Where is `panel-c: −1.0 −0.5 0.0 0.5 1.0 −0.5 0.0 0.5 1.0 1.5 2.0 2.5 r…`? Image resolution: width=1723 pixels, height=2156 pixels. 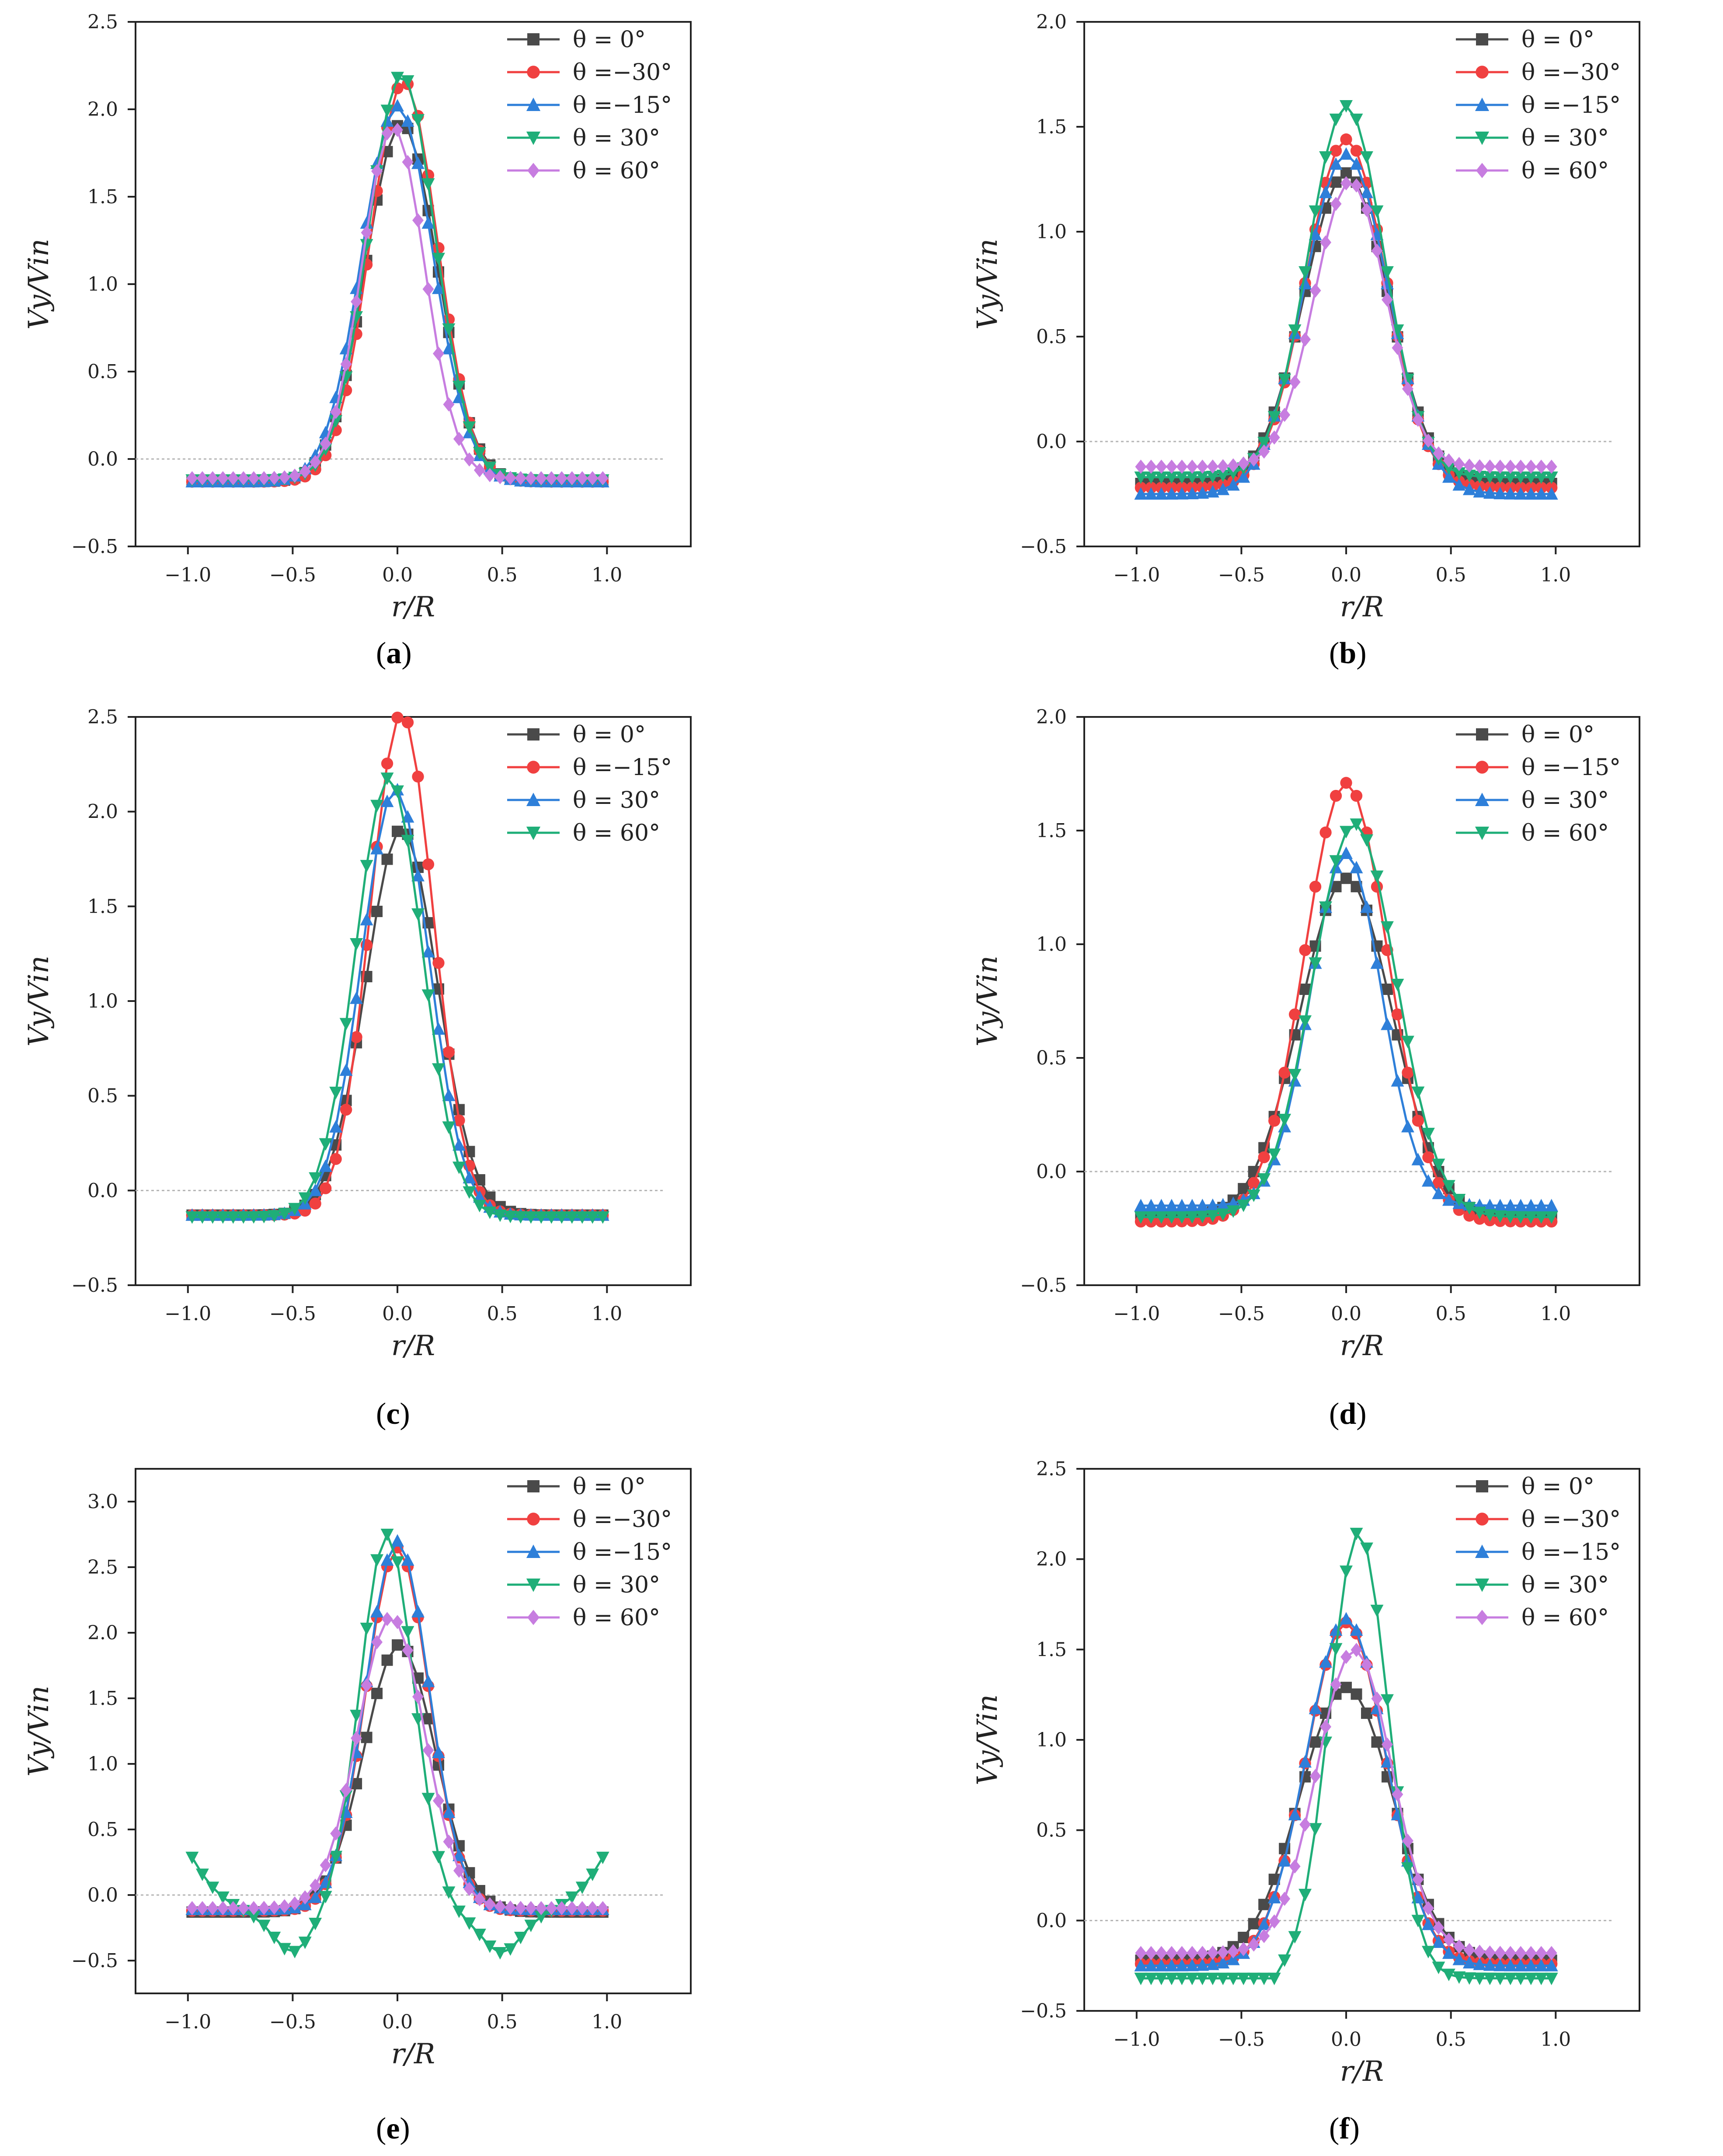
panel-c: −1.0 −0.5 0.0 0.5 1.0 −0.5 0.0 0.5 1.0 1.5 2.0 2.5 r… is located at coordinates (357, 1034).